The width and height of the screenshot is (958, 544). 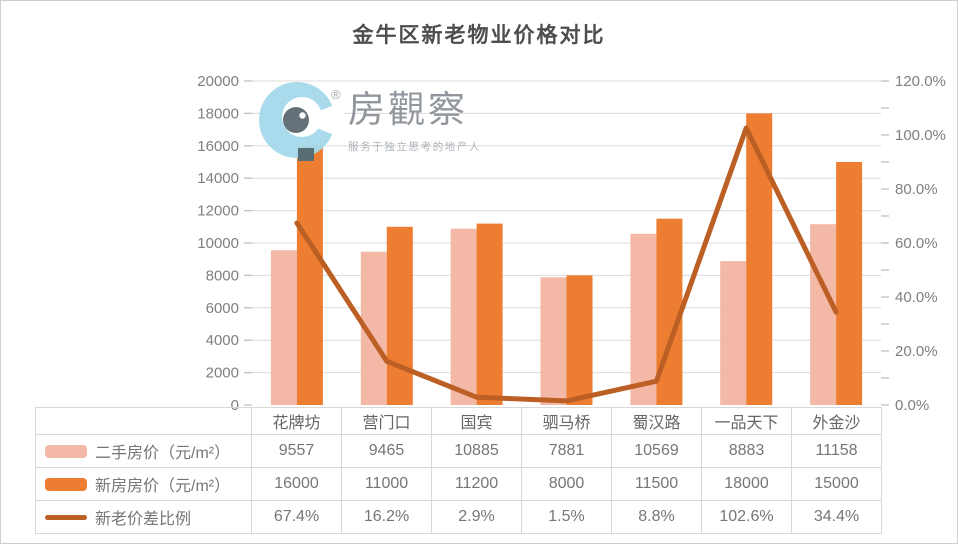 What do you see at coordinates (479, 35) in the screenshot?
I see `chart-title: 金牛区新老物业价格对比` at bounding box center [479, 35].